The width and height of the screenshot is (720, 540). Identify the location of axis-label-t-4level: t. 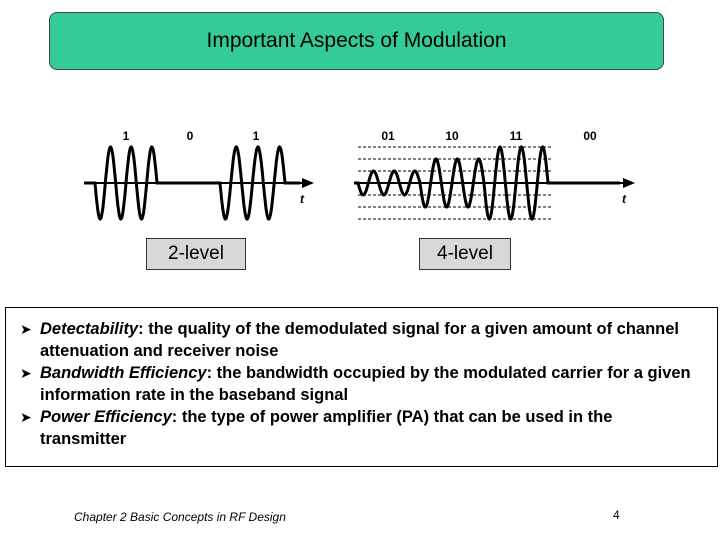
(624, 199).